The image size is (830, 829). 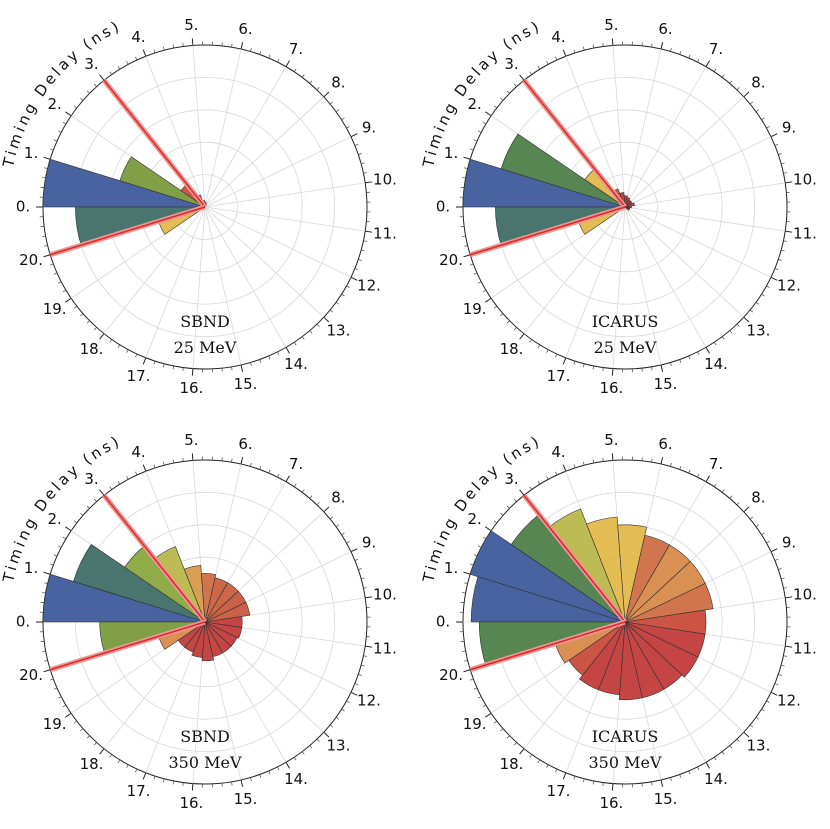 What do you see at coordinates (246, 384) in the screenshot?
I see `angular-tick-label: 15.` at bounding box center [246, 384].